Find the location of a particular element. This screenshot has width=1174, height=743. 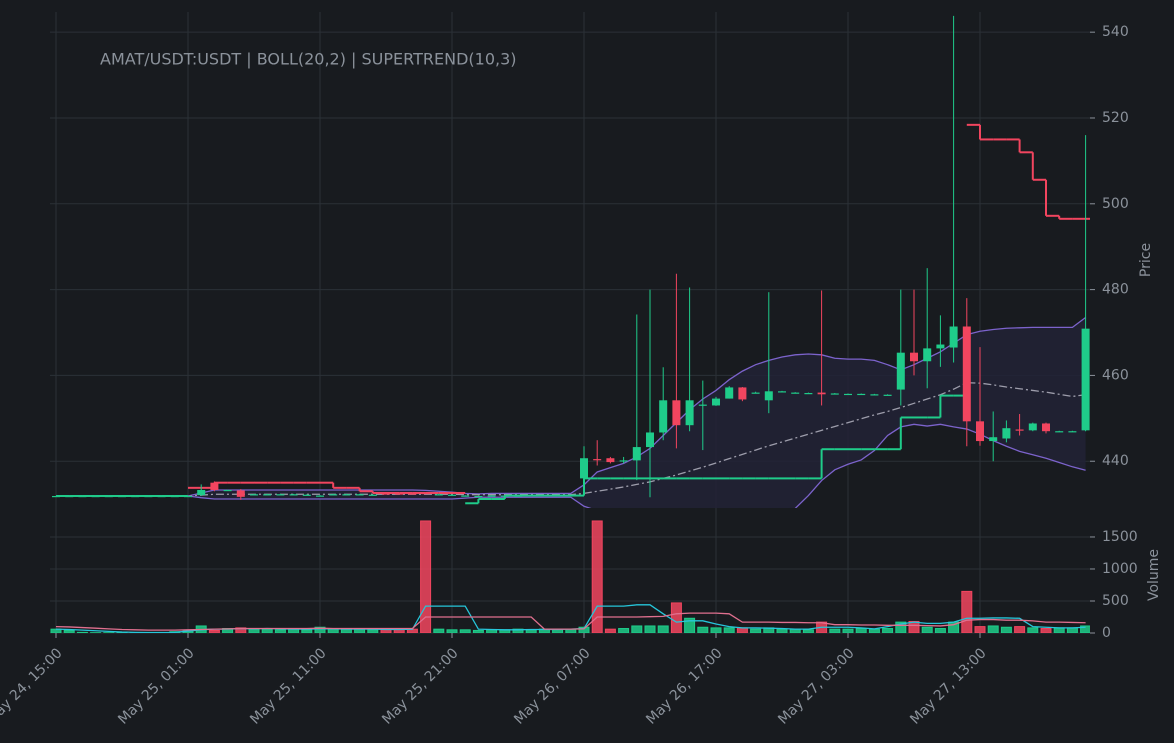

volume-plot is located at coordinates (570, 576).